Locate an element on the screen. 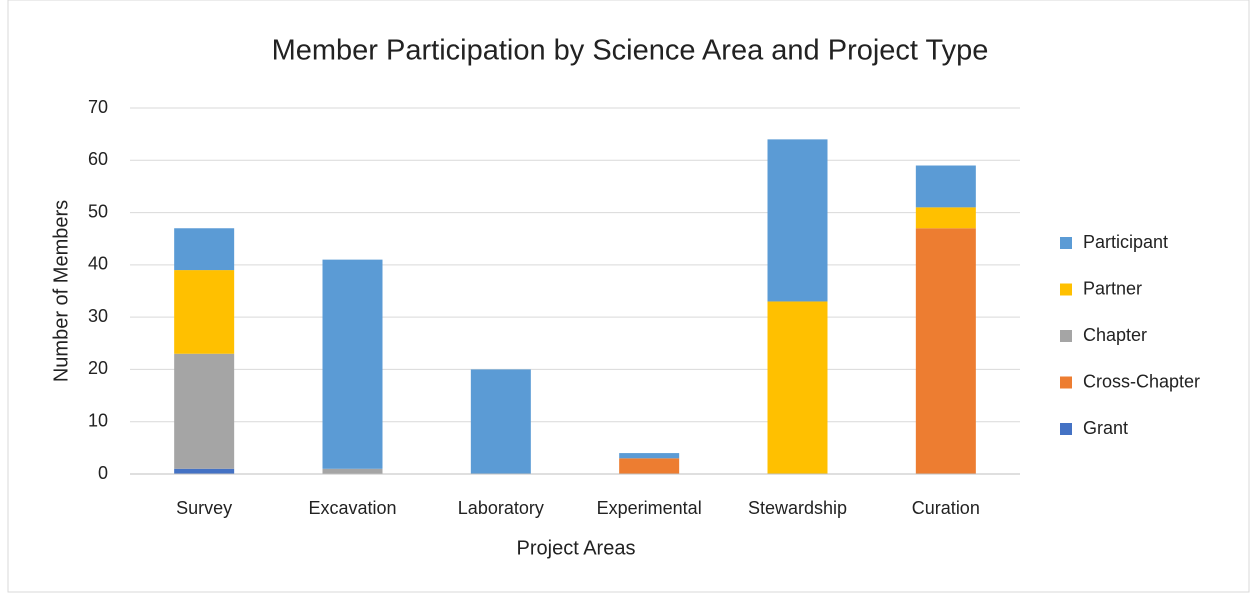 The width and height of the screenshot is (1250, 593). y-tick-label: 40 is located at coordinates (98, 264).